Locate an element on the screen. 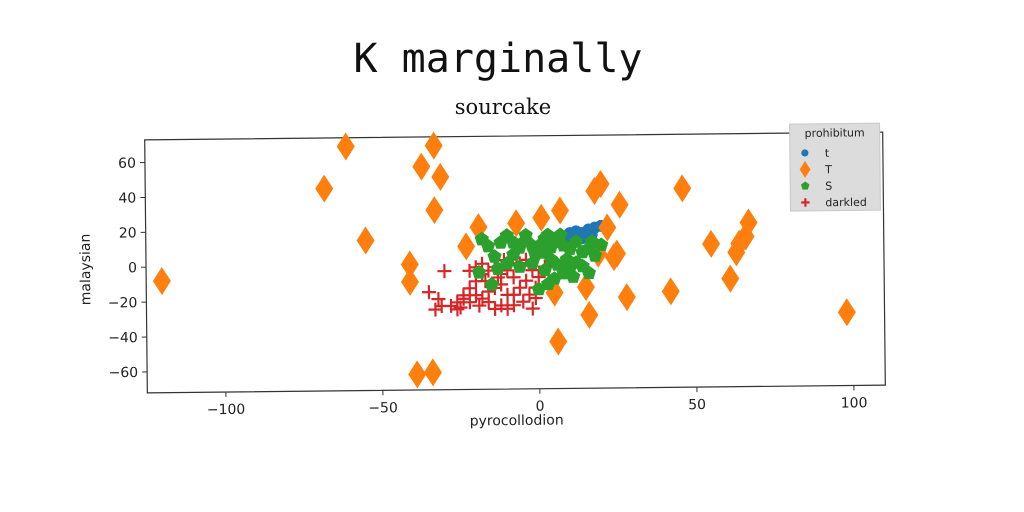 This screenshot has height=512, width=1024. chart-subtitle: sourcake is located at coordinates (503, 107).